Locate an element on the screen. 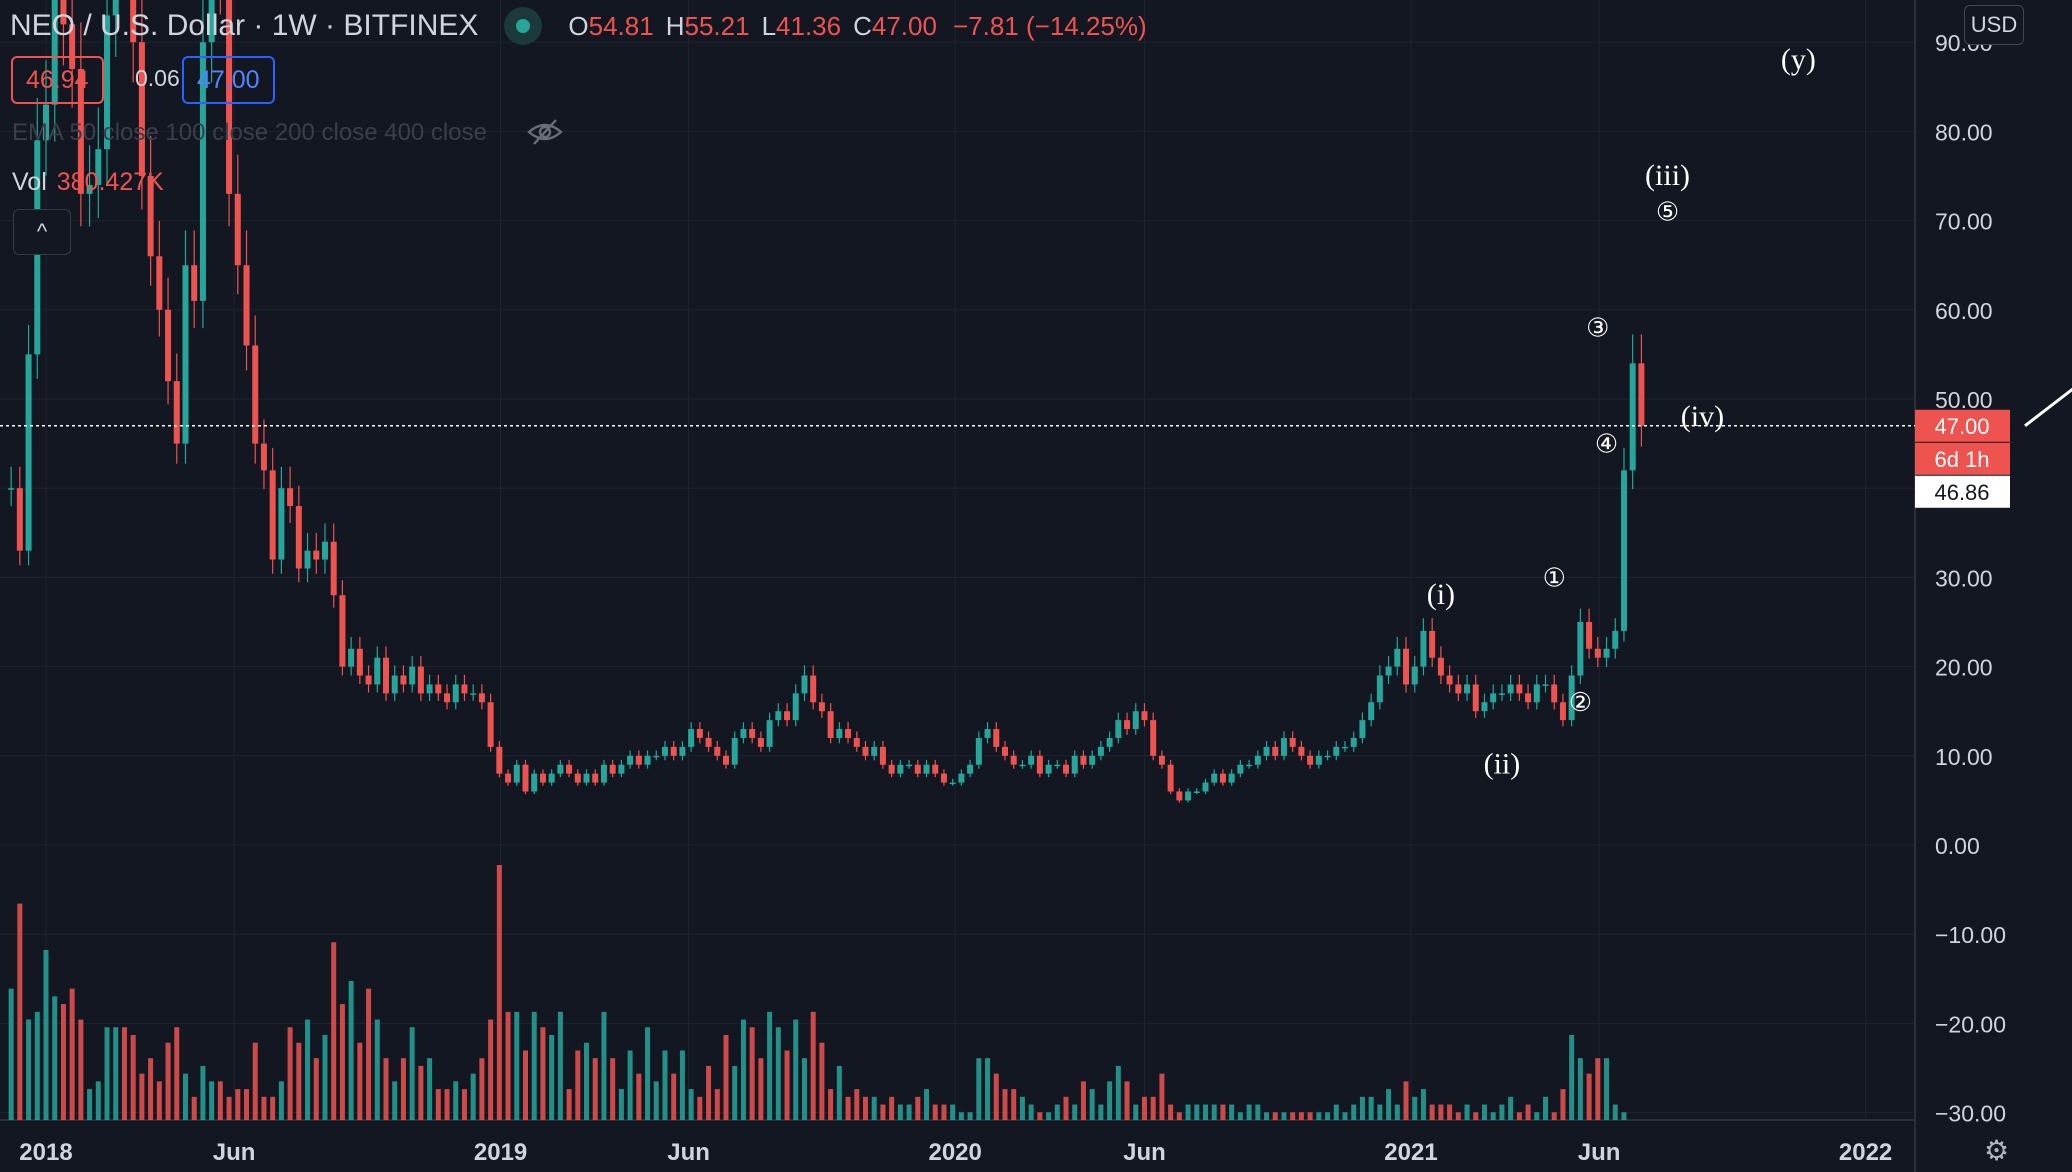 The height and width of the screenshot is (1172, 2072). x-tick-label: 2022 is located at coordinates (1865, 1152).